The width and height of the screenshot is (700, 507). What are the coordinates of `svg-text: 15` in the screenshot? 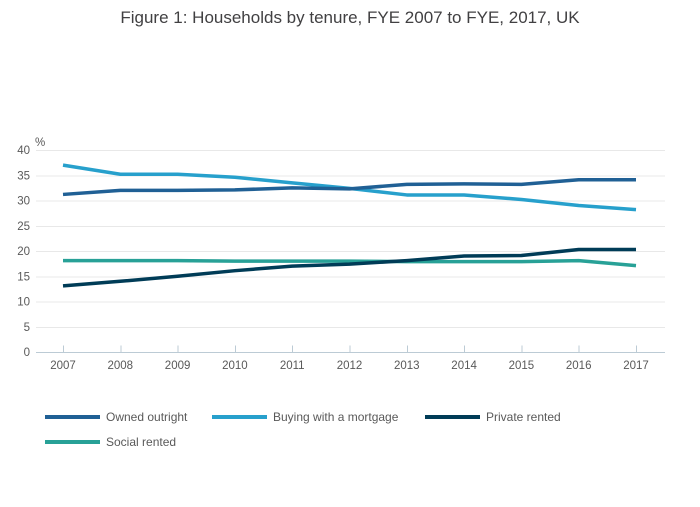 It's located at (23, 277).